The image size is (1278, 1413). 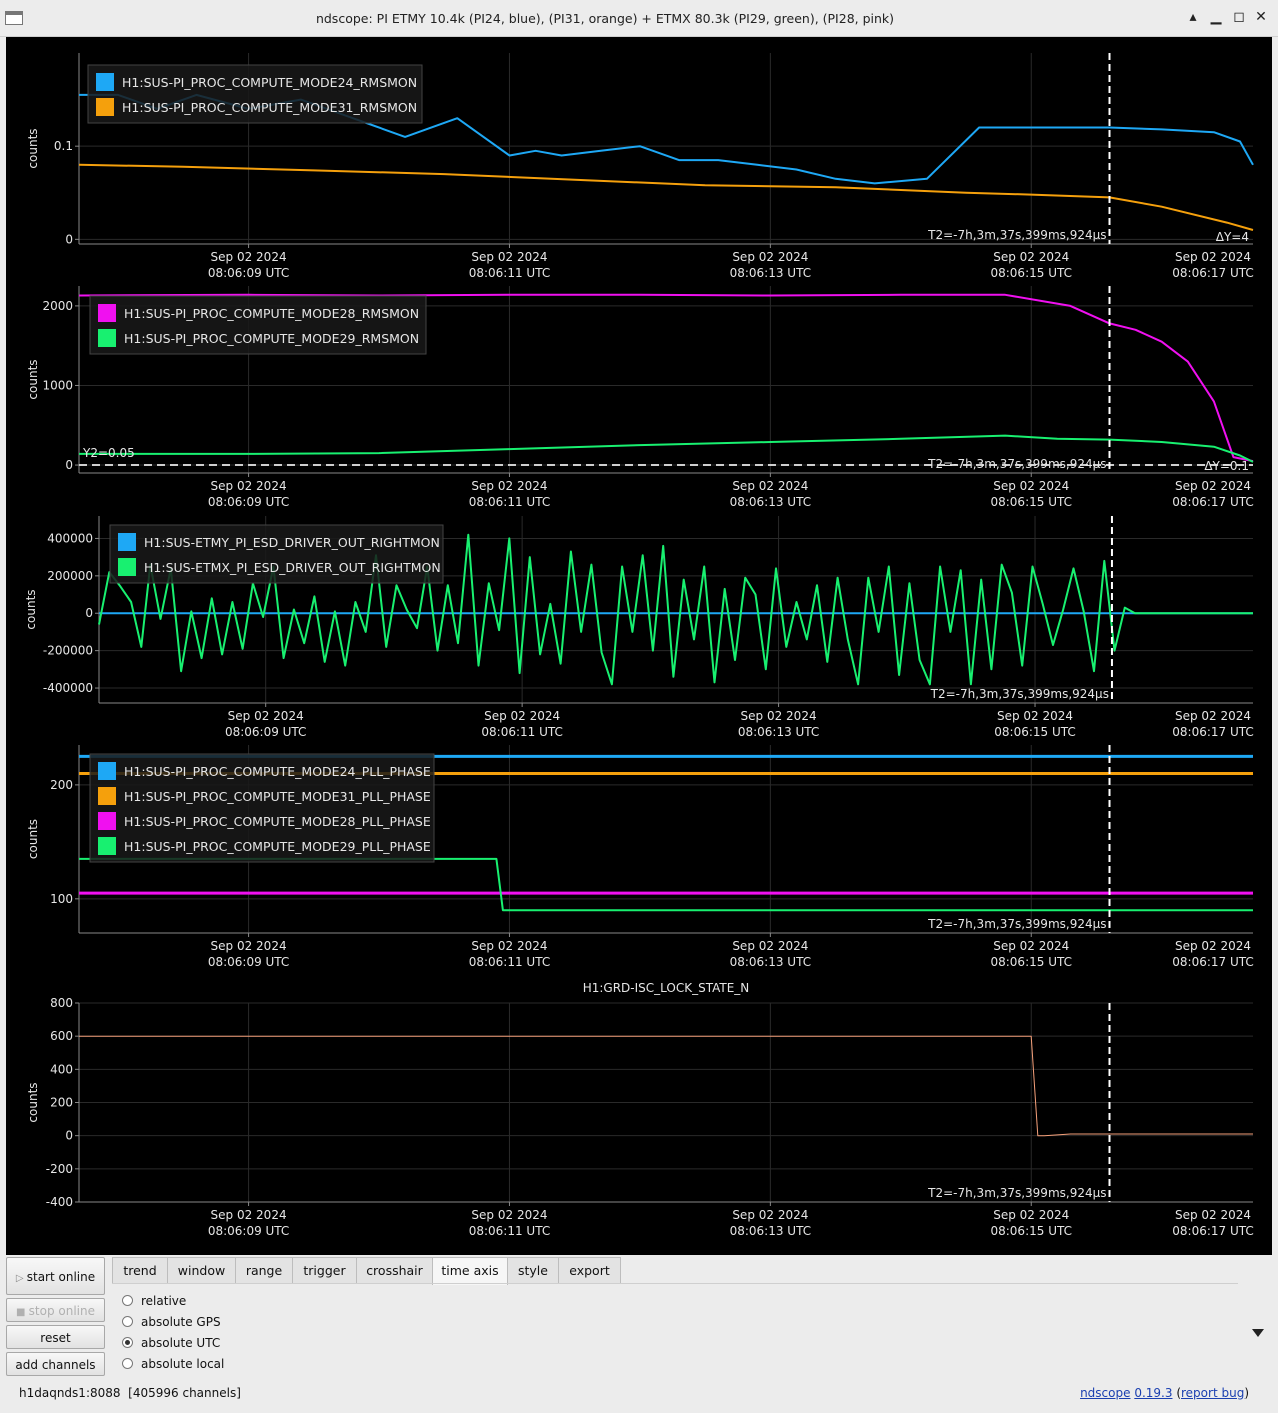 What do you see at coordinates (1213, 1393) in the screenshot?
I see `report-bug-link: report bug` at bounding box center [1213, 1393].